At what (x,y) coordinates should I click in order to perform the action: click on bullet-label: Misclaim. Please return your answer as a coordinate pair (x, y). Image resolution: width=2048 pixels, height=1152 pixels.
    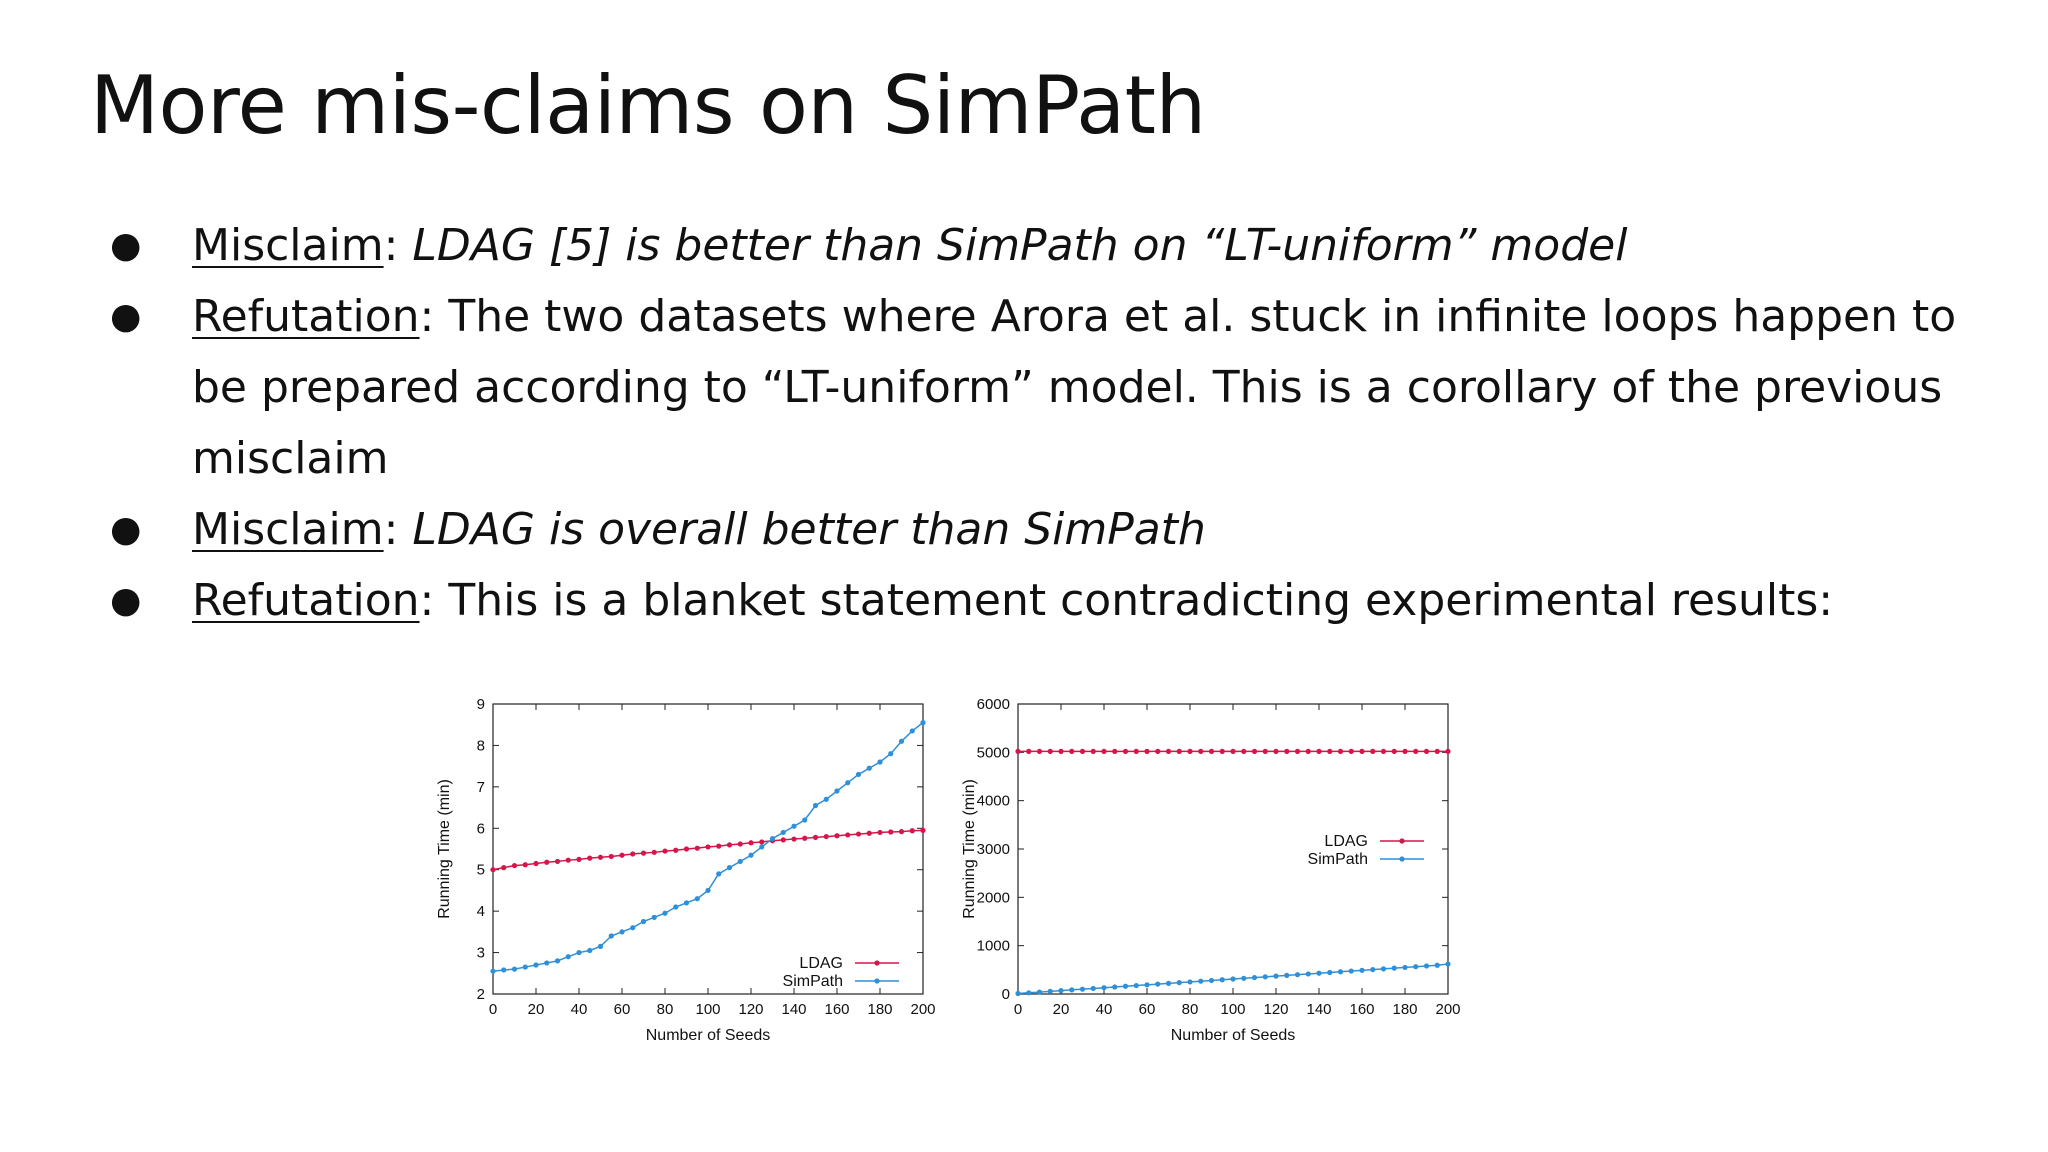
    Looking at the image, I should click on (288, 529).